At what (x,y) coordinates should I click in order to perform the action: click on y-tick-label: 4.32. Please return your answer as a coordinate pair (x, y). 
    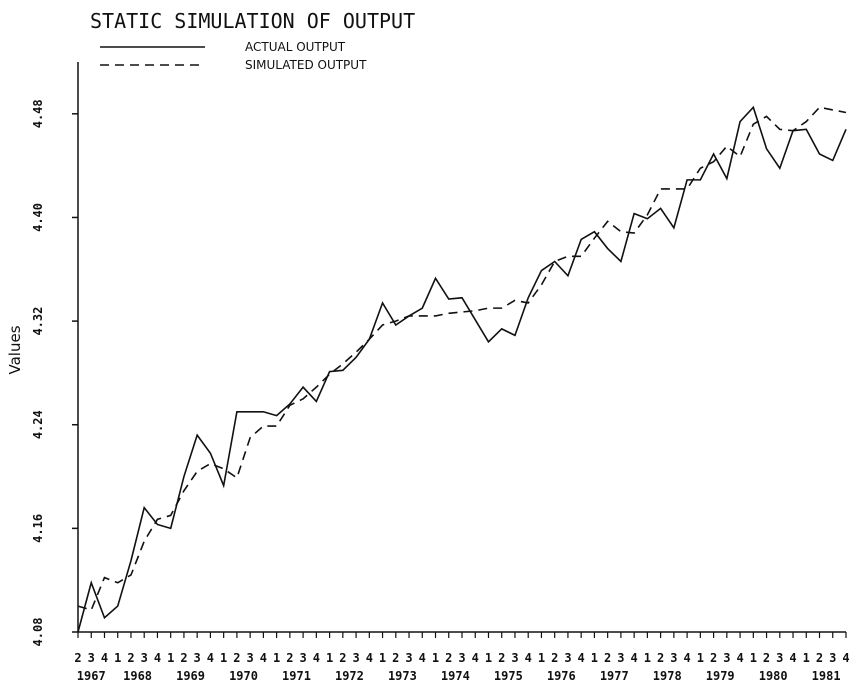
    Looking at the image, I should click on (38, 321).